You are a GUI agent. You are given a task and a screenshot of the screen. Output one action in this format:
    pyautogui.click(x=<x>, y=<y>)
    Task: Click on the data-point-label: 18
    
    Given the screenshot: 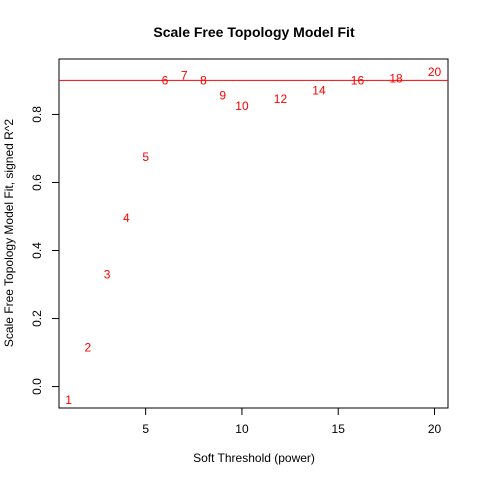 What is the action you would take?
    pyautogui.click(x=396, y=79)
    